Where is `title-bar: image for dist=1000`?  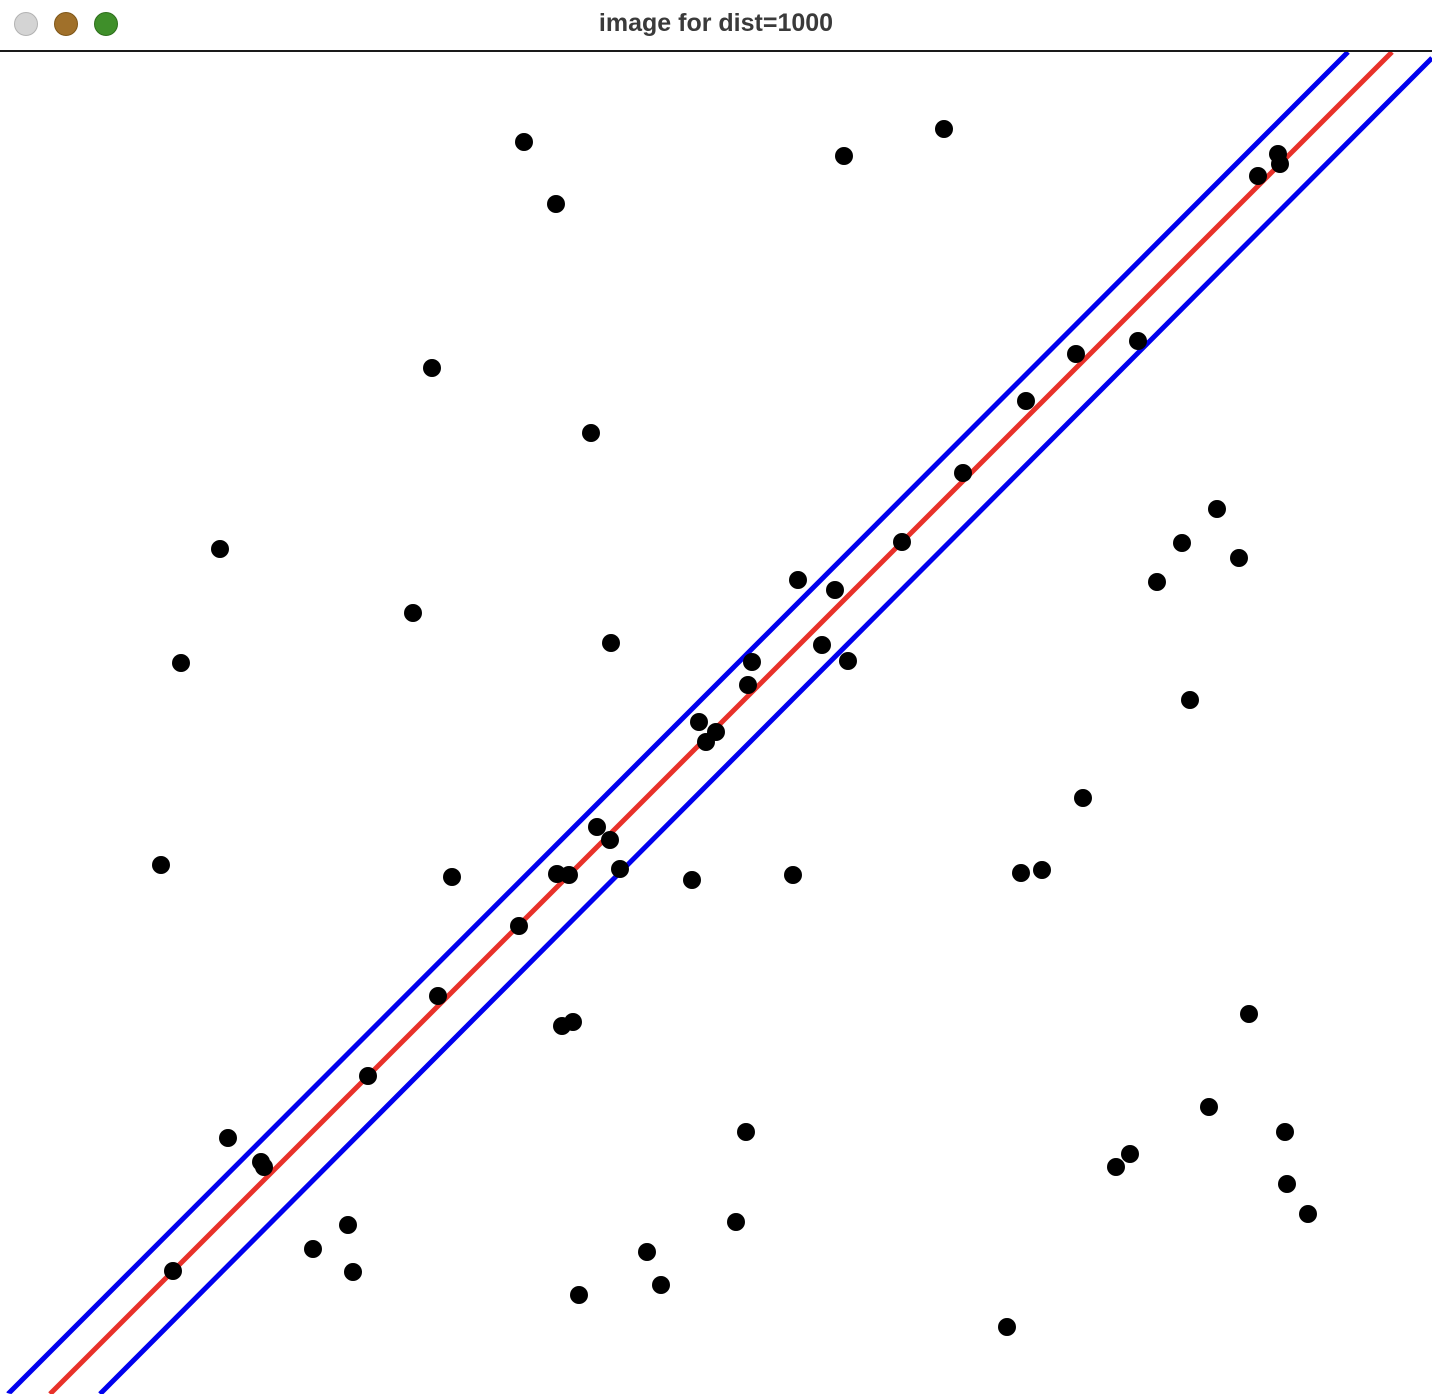 title-bar: image for dist=1000 is located at coordinates (716, 26).